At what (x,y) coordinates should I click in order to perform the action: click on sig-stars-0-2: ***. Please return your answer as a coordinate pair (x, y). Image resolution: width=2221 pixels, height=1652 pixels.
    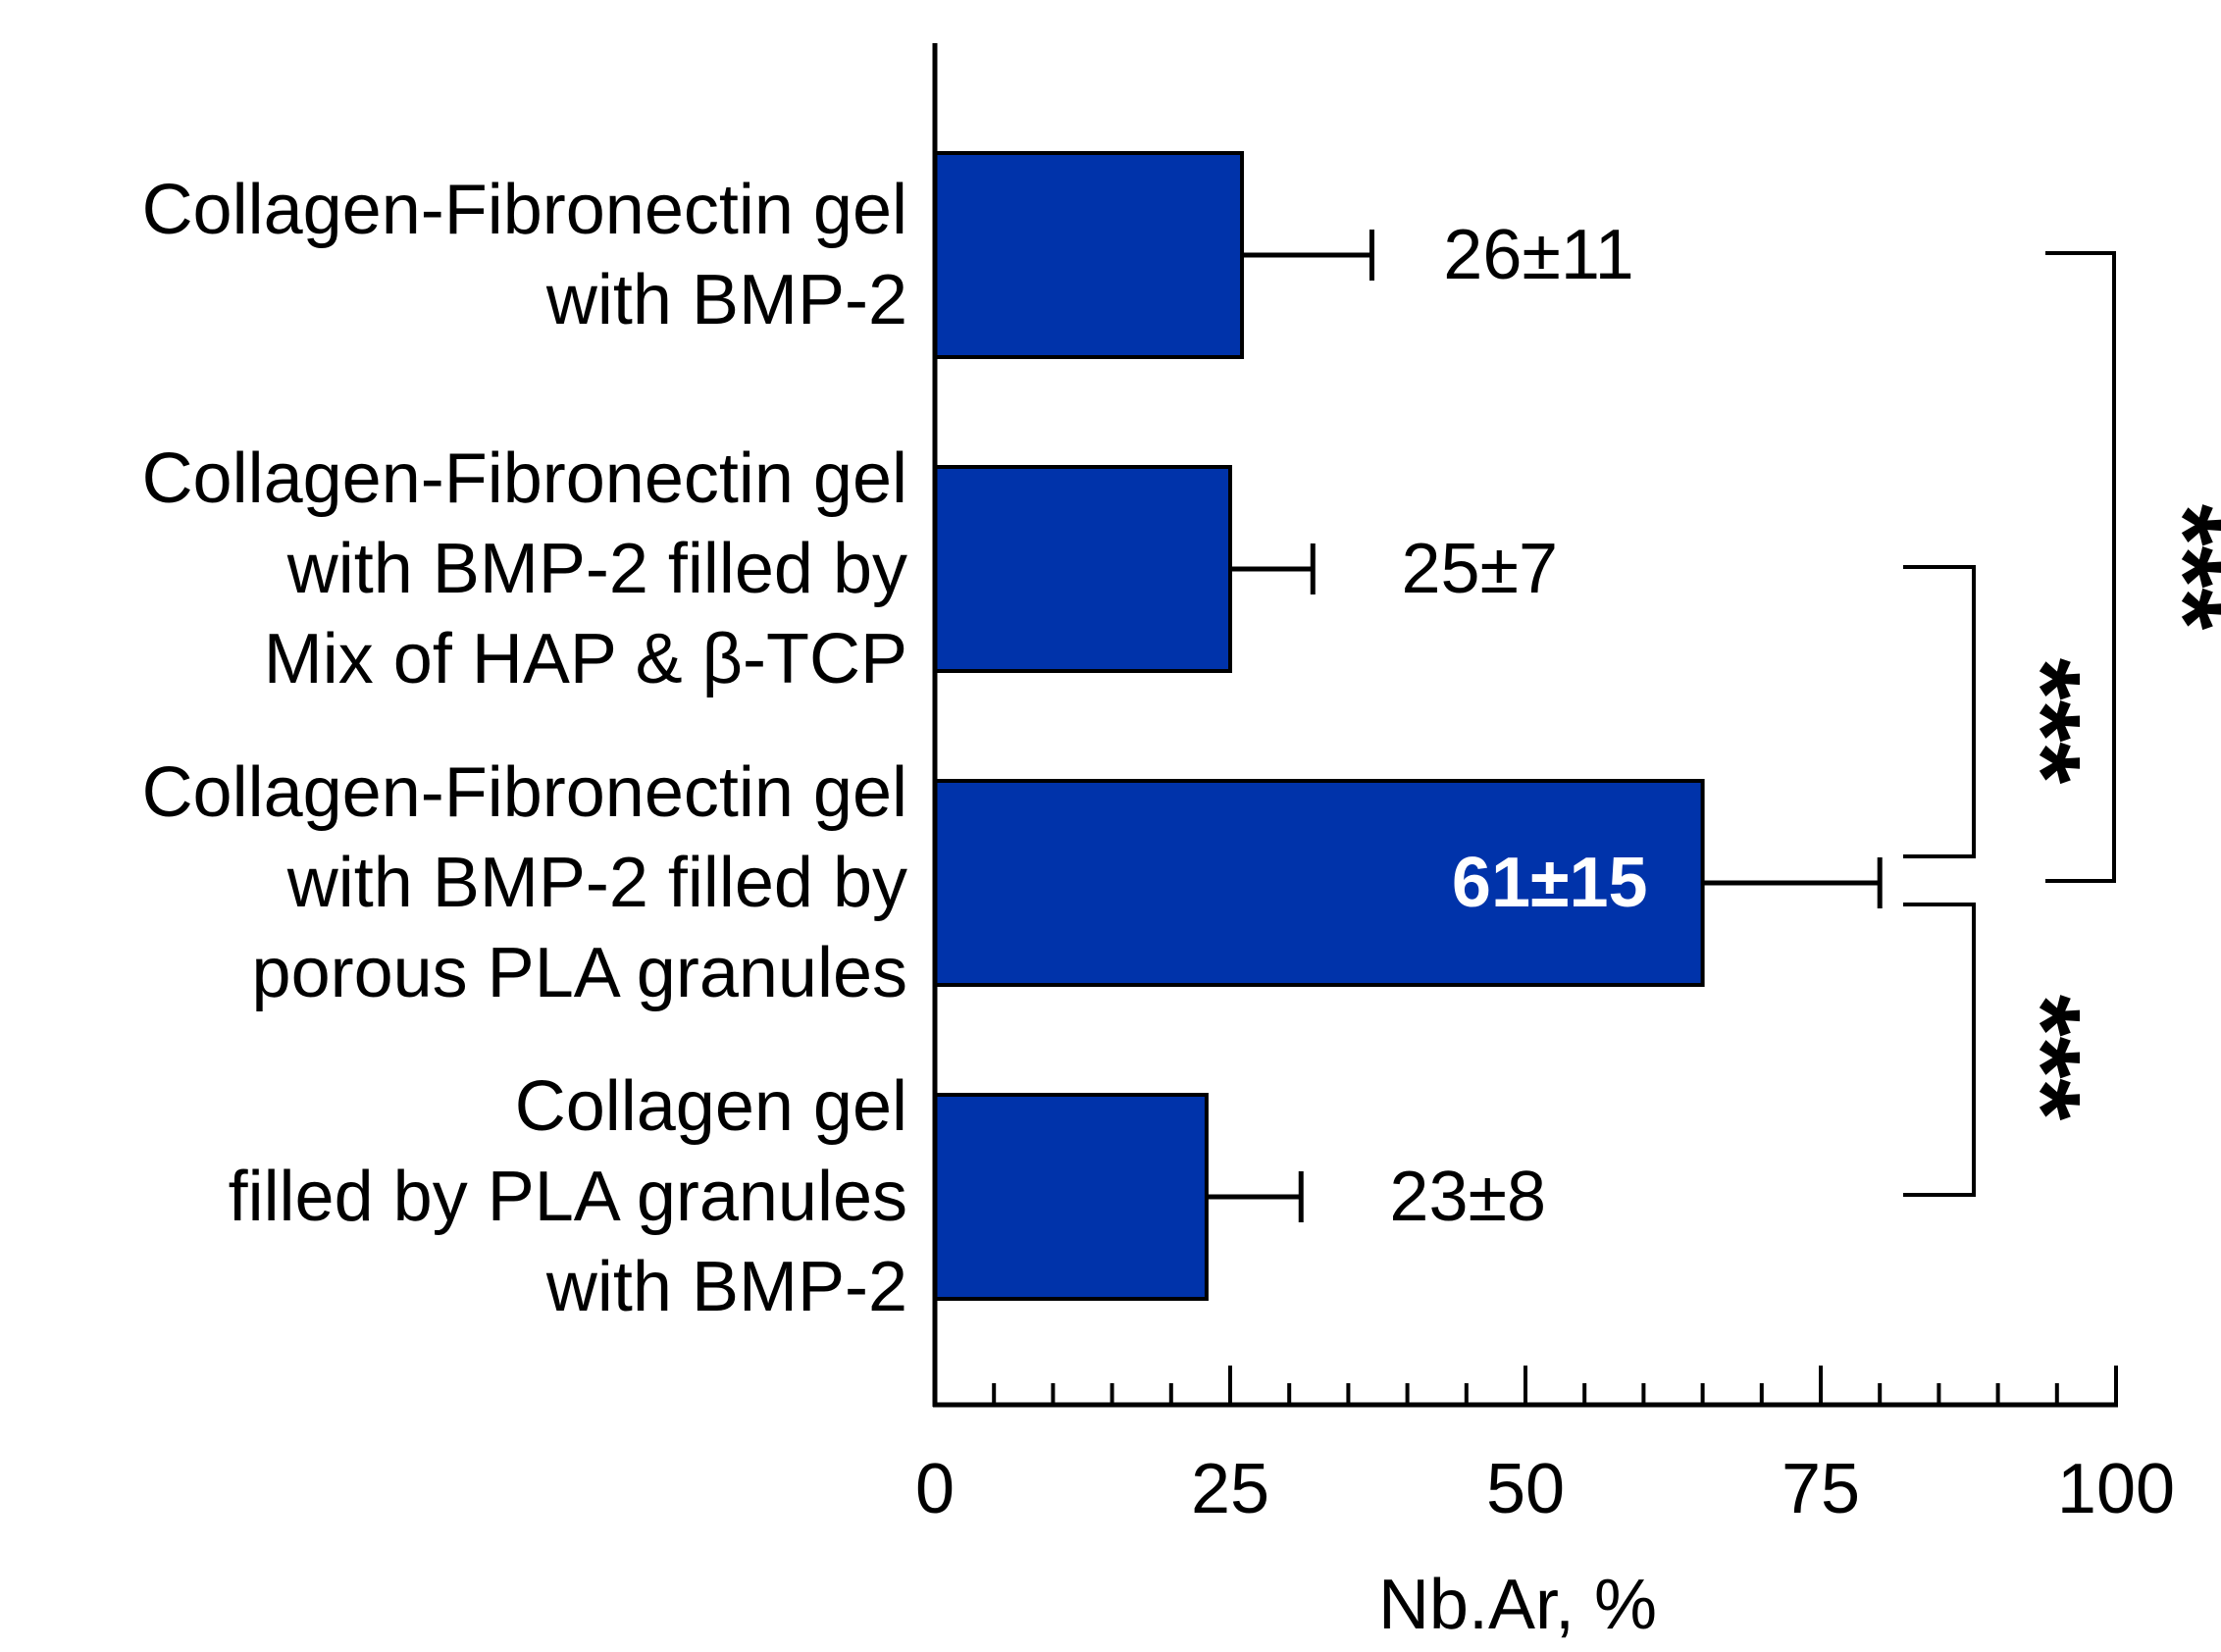
    Looking at the image, I should click on (2173, 567).